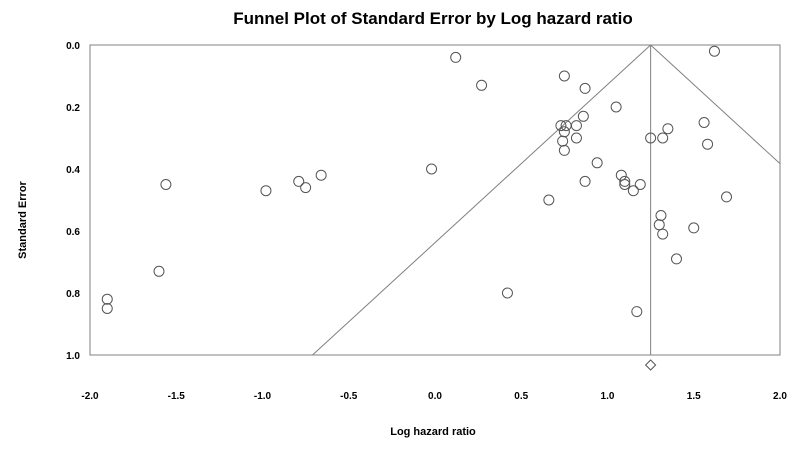 This screenshot has width=800, height=451. What do you see at coordinates (780, 396) in the screenshot?
I see `x-tick-label: 2.0` at bounding box center [780, 396].